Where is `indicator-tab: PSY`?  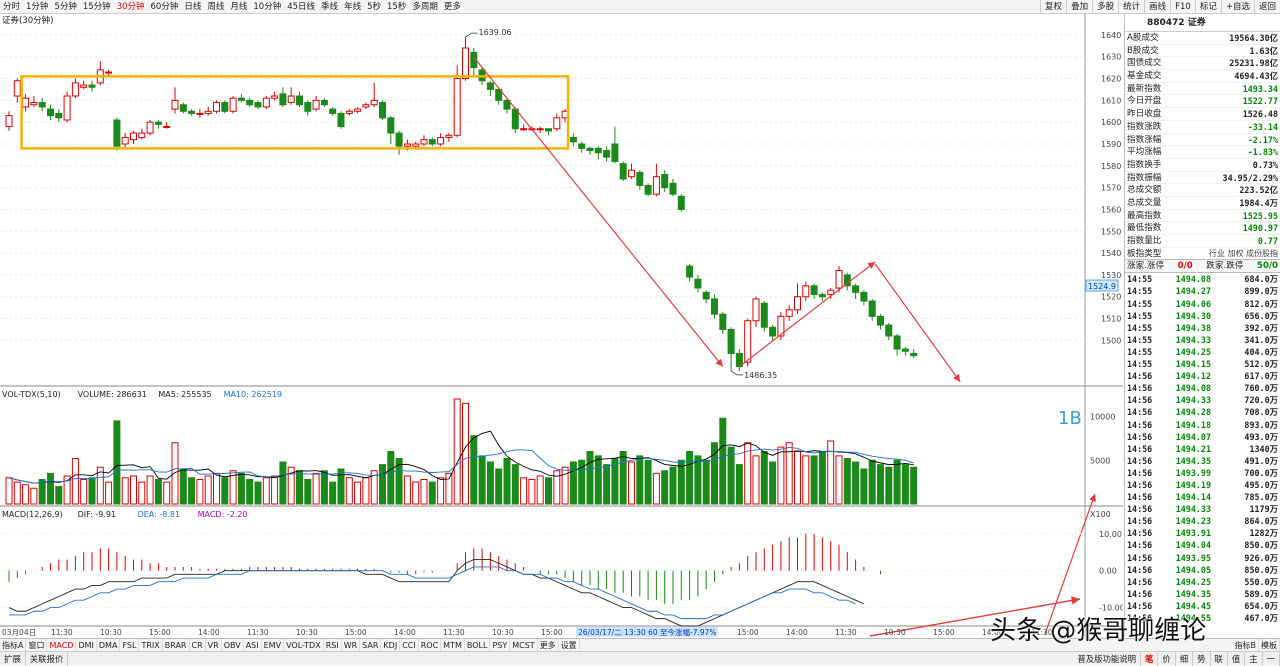 indicator-tab: PSY is located at coordinates (500, 645).